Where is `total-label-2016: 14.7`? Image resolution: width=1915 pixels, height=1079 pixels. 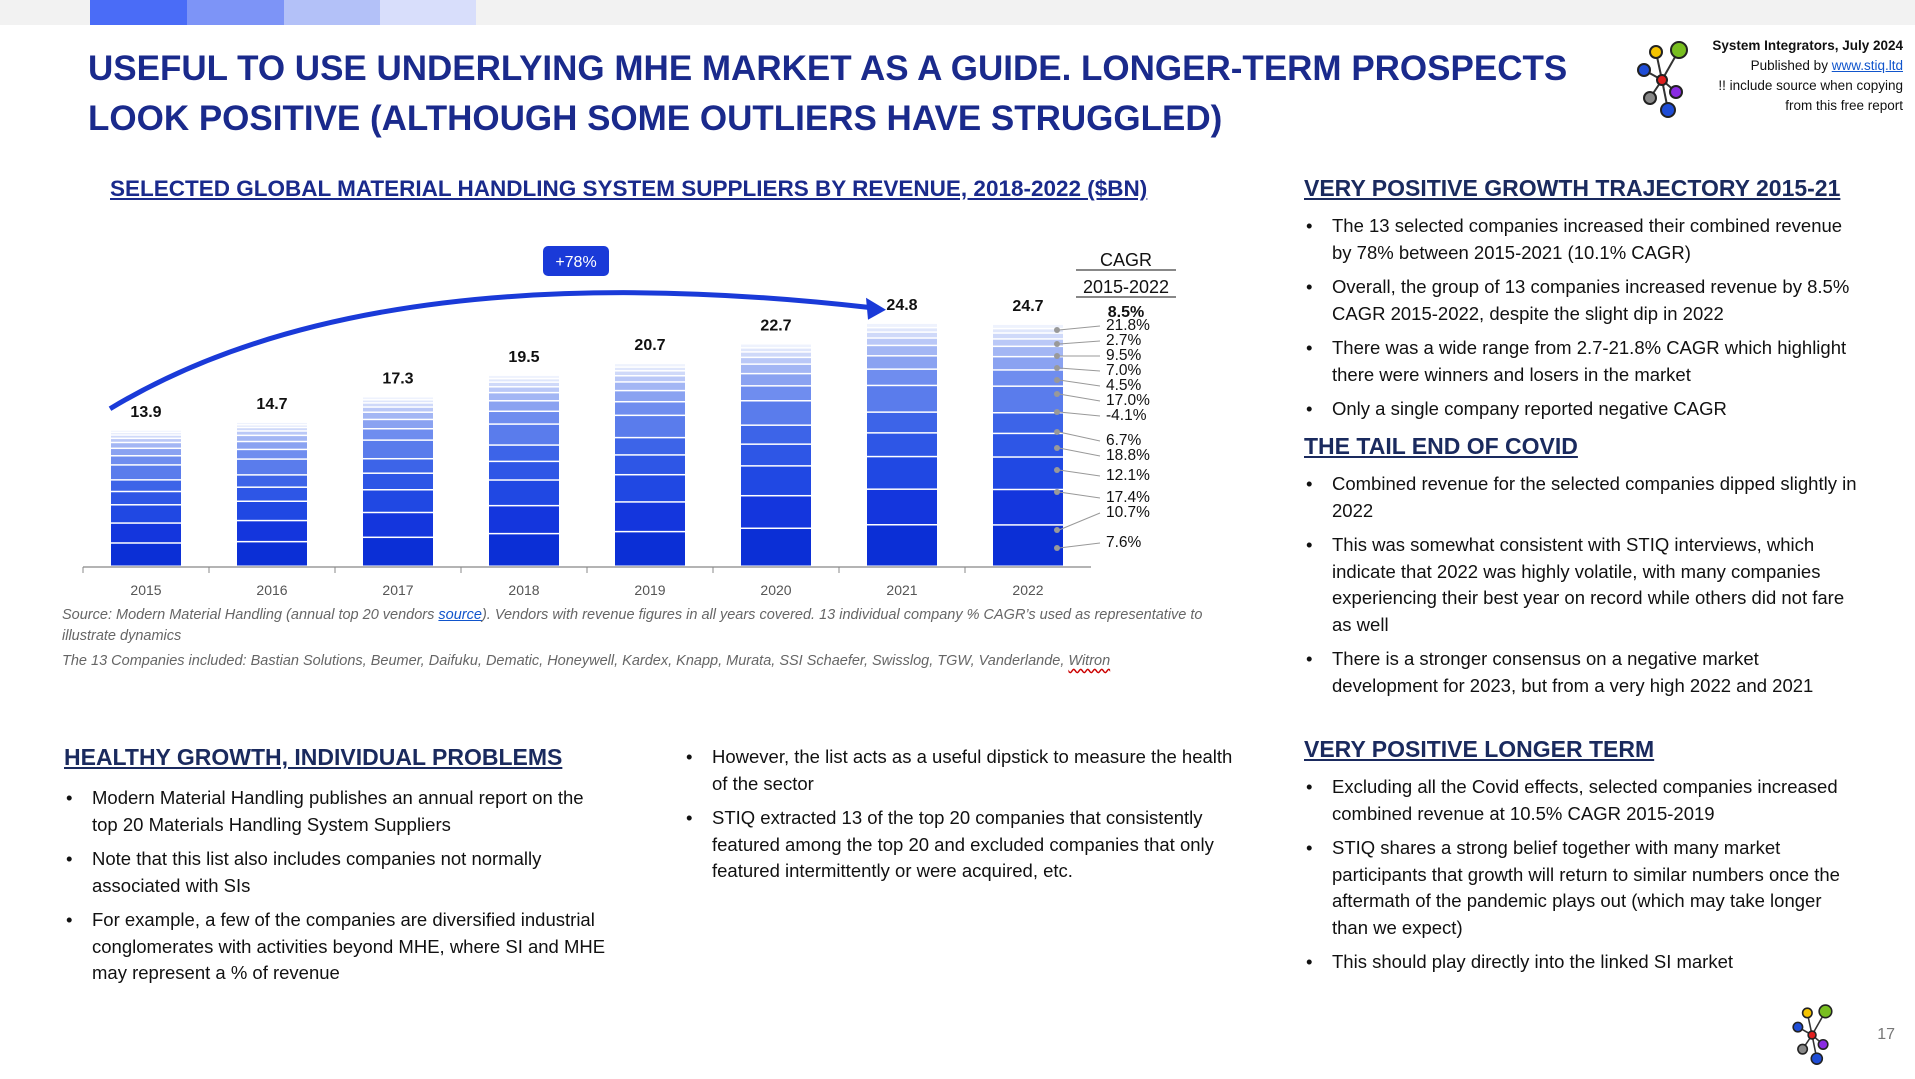 total-label-2016: 14.7 is located at coordinates (271, 404).